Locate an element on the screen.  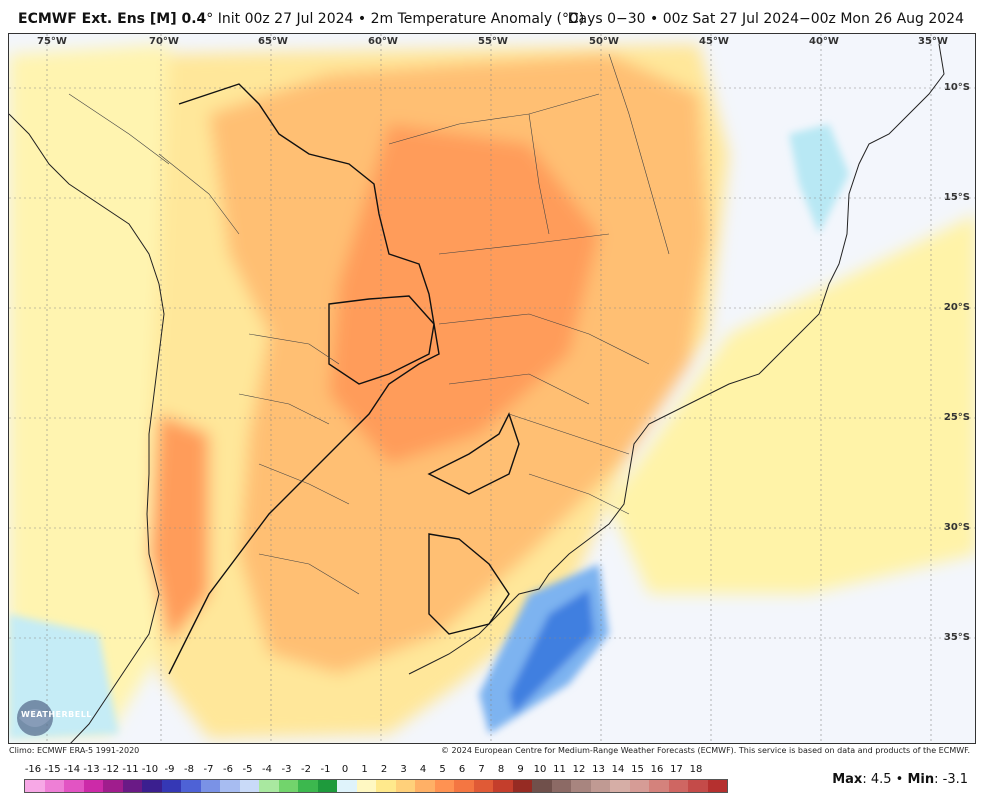
lat-label-15s: 15°S is located at coordinates (956, 197).